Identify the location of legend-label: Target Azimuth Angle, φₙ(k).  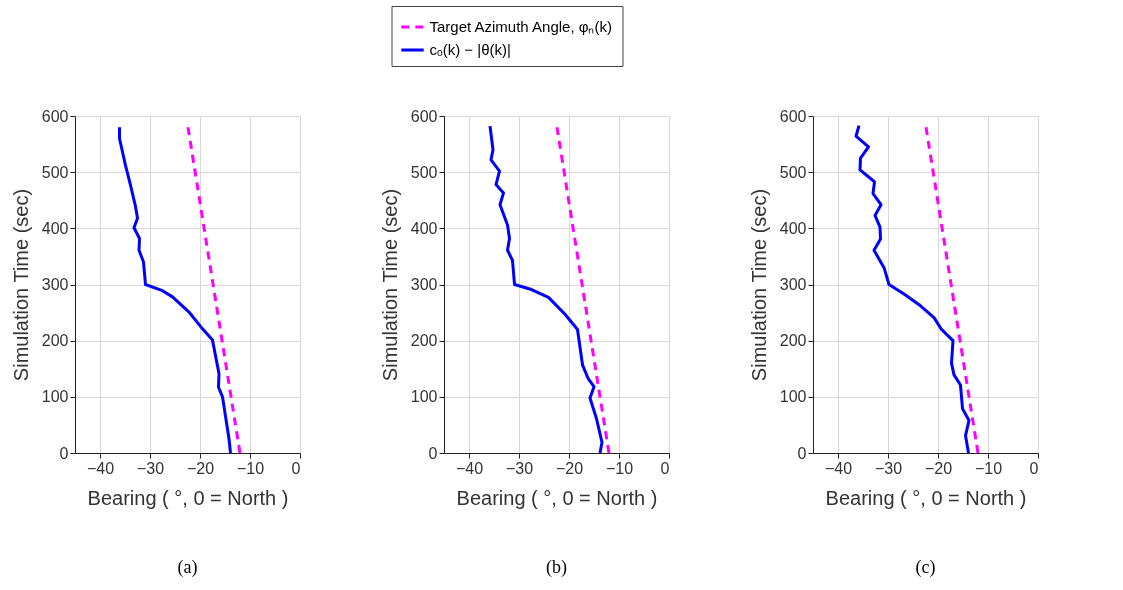
(520, 26).